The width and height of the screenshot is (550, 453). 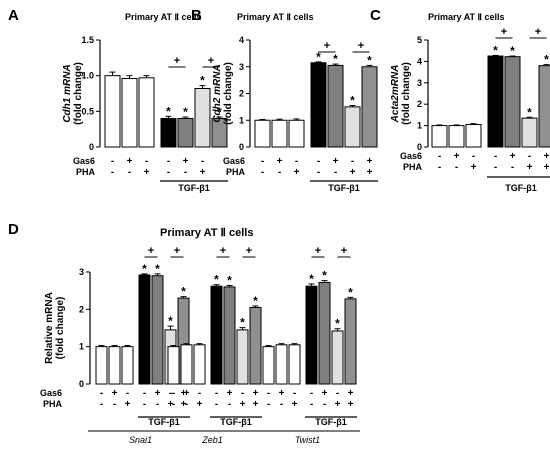 What do you see at coordinates (13, 229) in the screenshot?
I see `panel-d-letter: D` at bounding box center [13, 229].